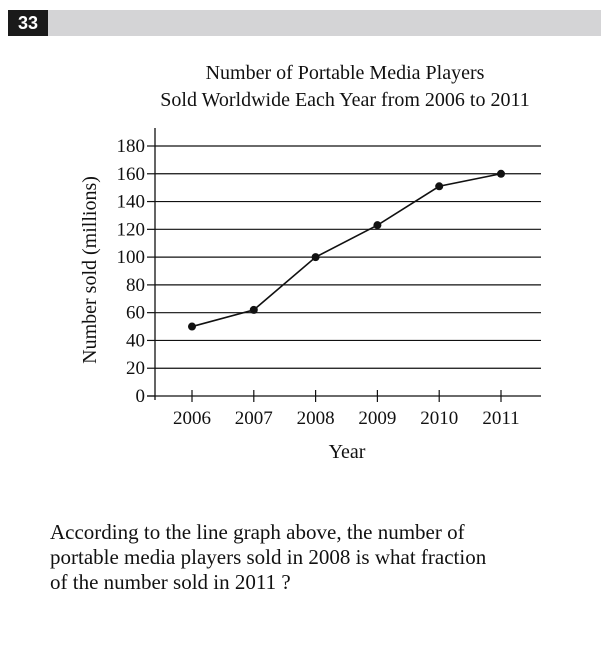  Describe the element at coordinates (192, 418) in the screenshot. I see `x-tick-label: 2006` at that location.